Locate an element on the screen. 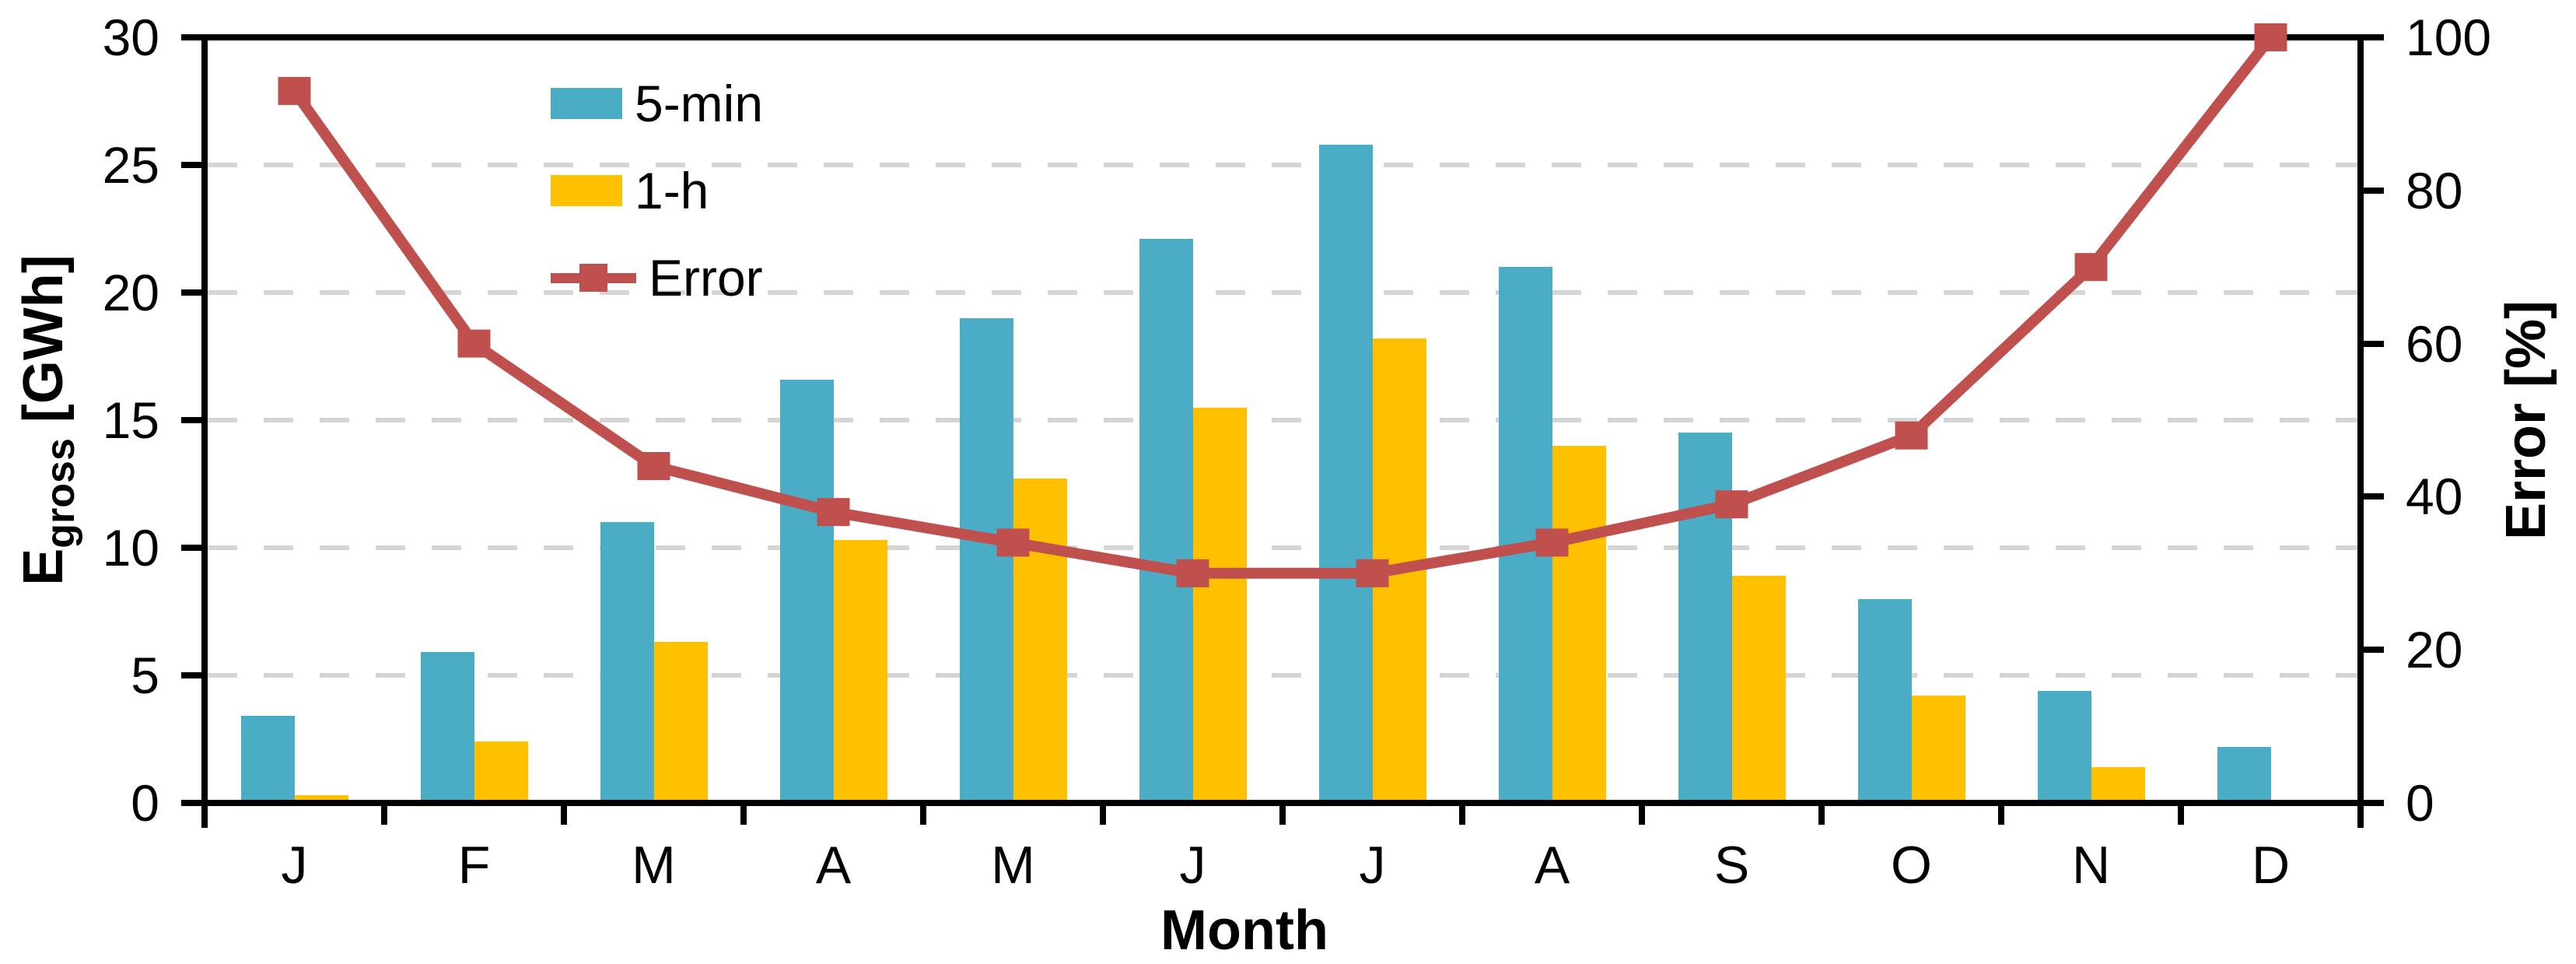 Image resolution: width=2576 pixels, height=964 pixels. x-tick-label-7-A: A is located at coordinates (1552, 866).